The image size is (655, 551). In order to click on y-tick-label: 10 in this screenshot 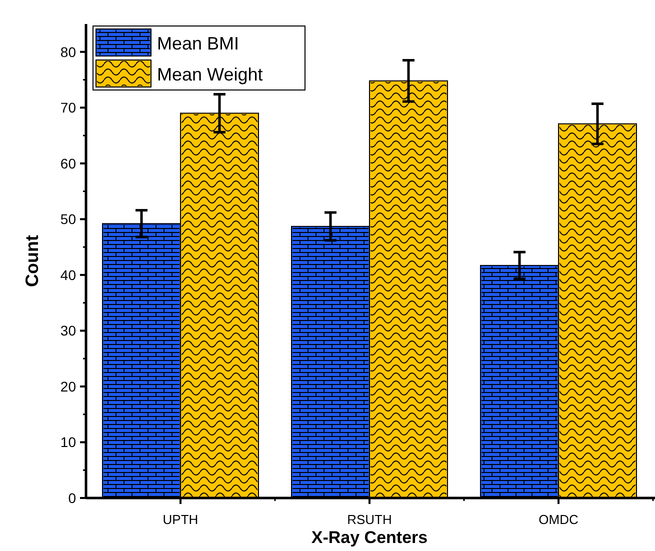, I will do `click(68, 442)`.